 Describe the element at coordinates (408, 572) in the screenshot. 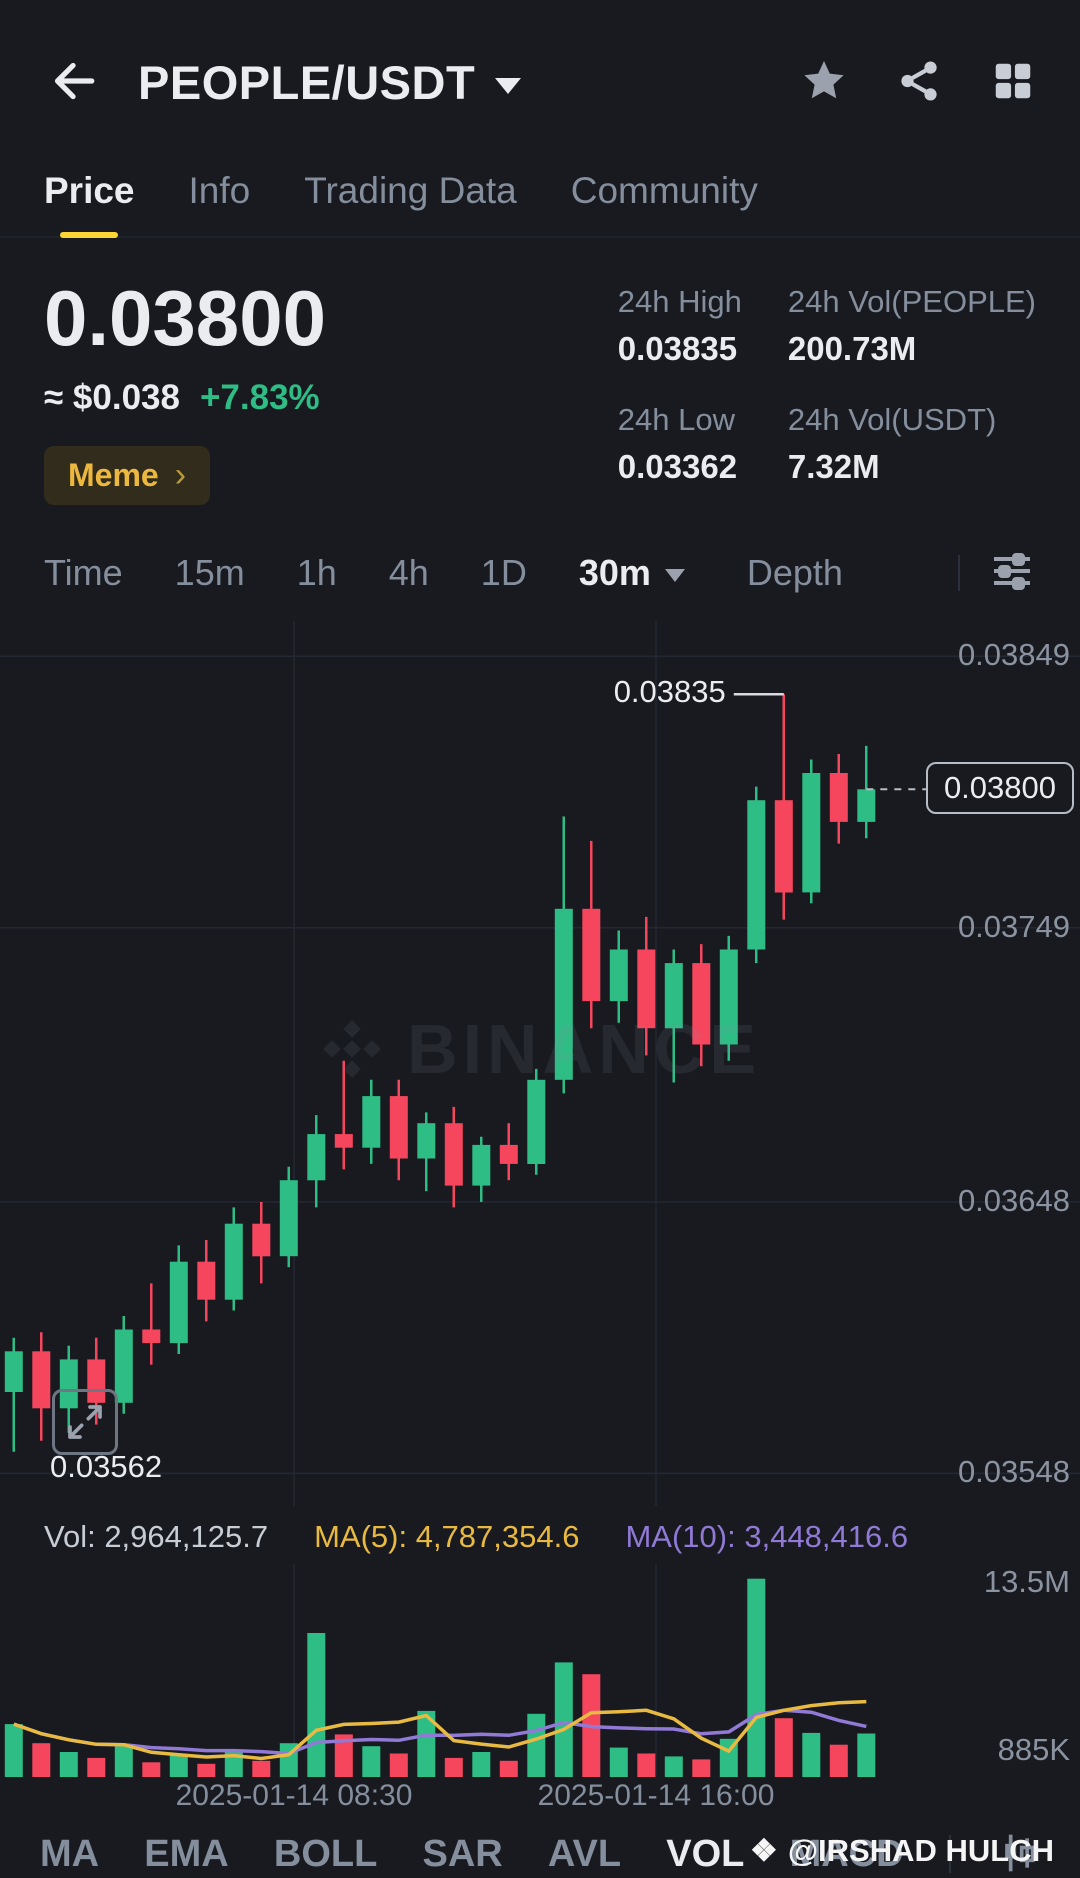

I see `timeframe-4h: 4h` at that location.